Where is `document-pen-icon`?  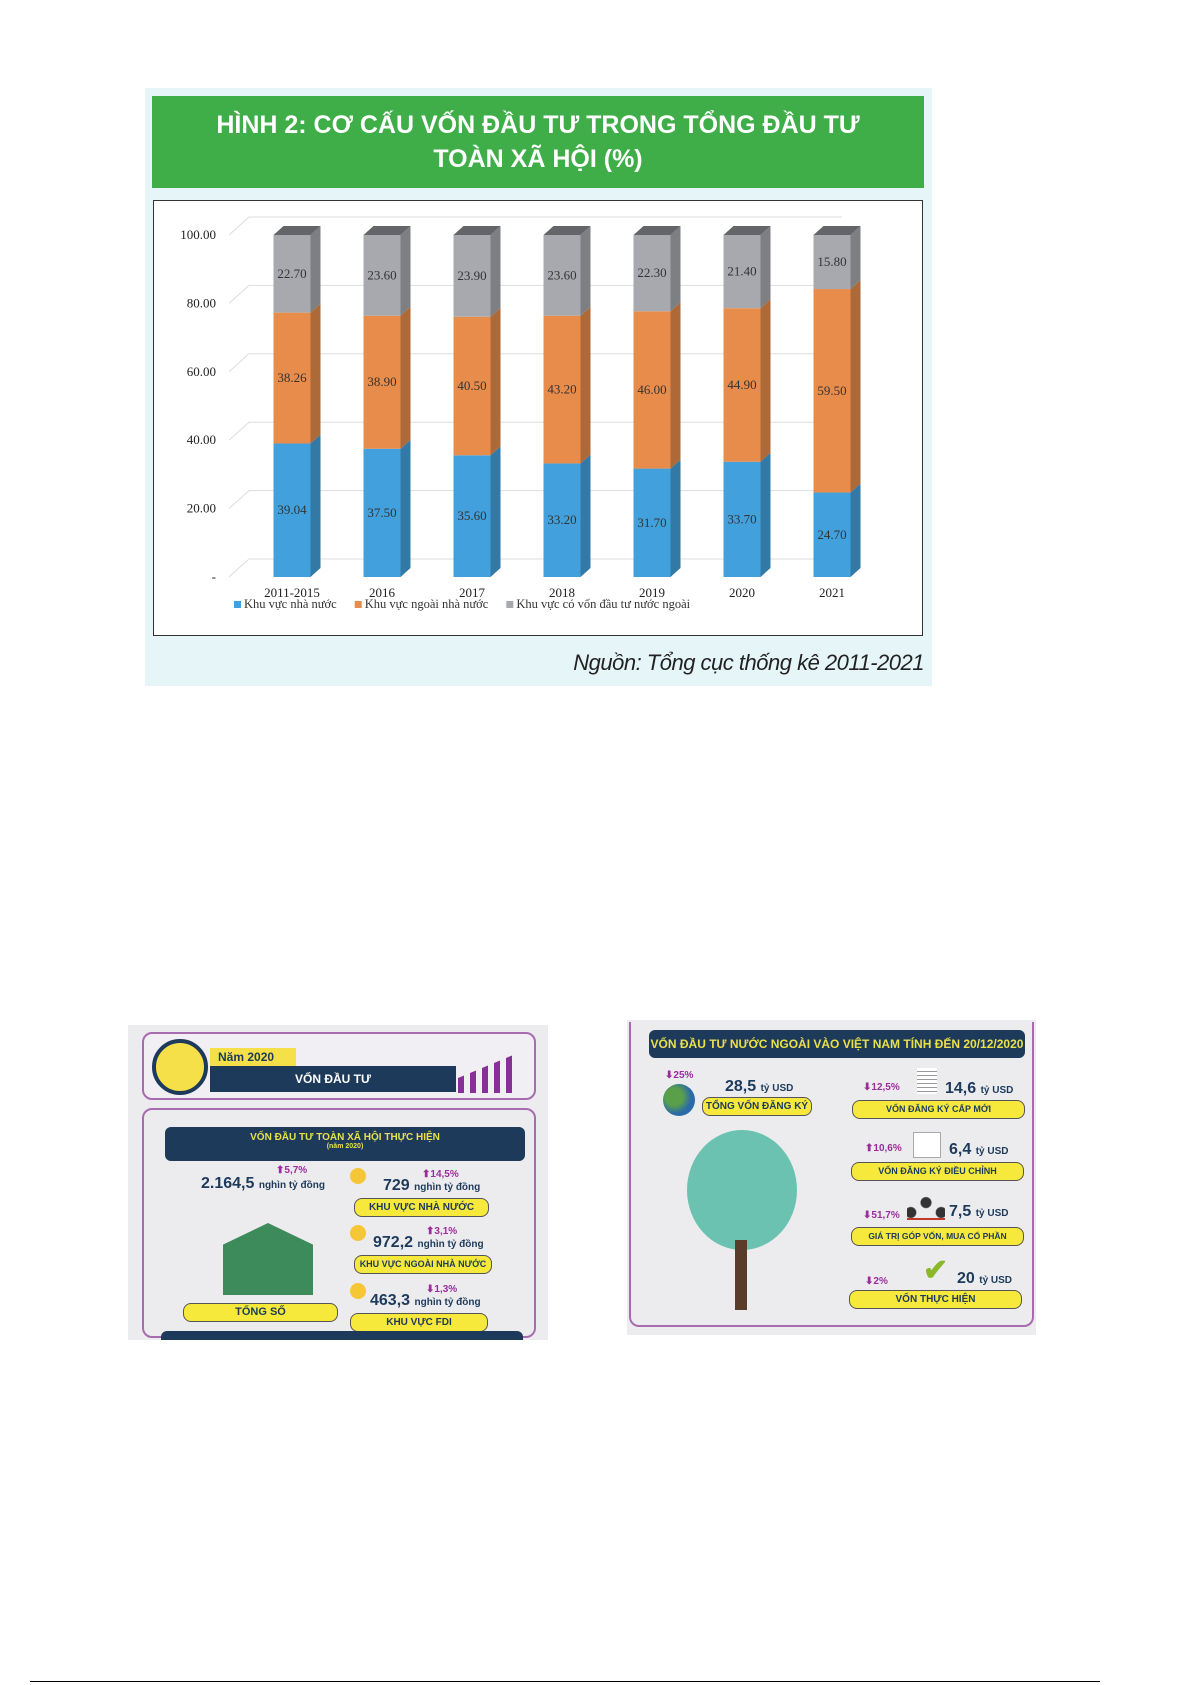
document-pen-icon is located at coordinates (927, 1081).